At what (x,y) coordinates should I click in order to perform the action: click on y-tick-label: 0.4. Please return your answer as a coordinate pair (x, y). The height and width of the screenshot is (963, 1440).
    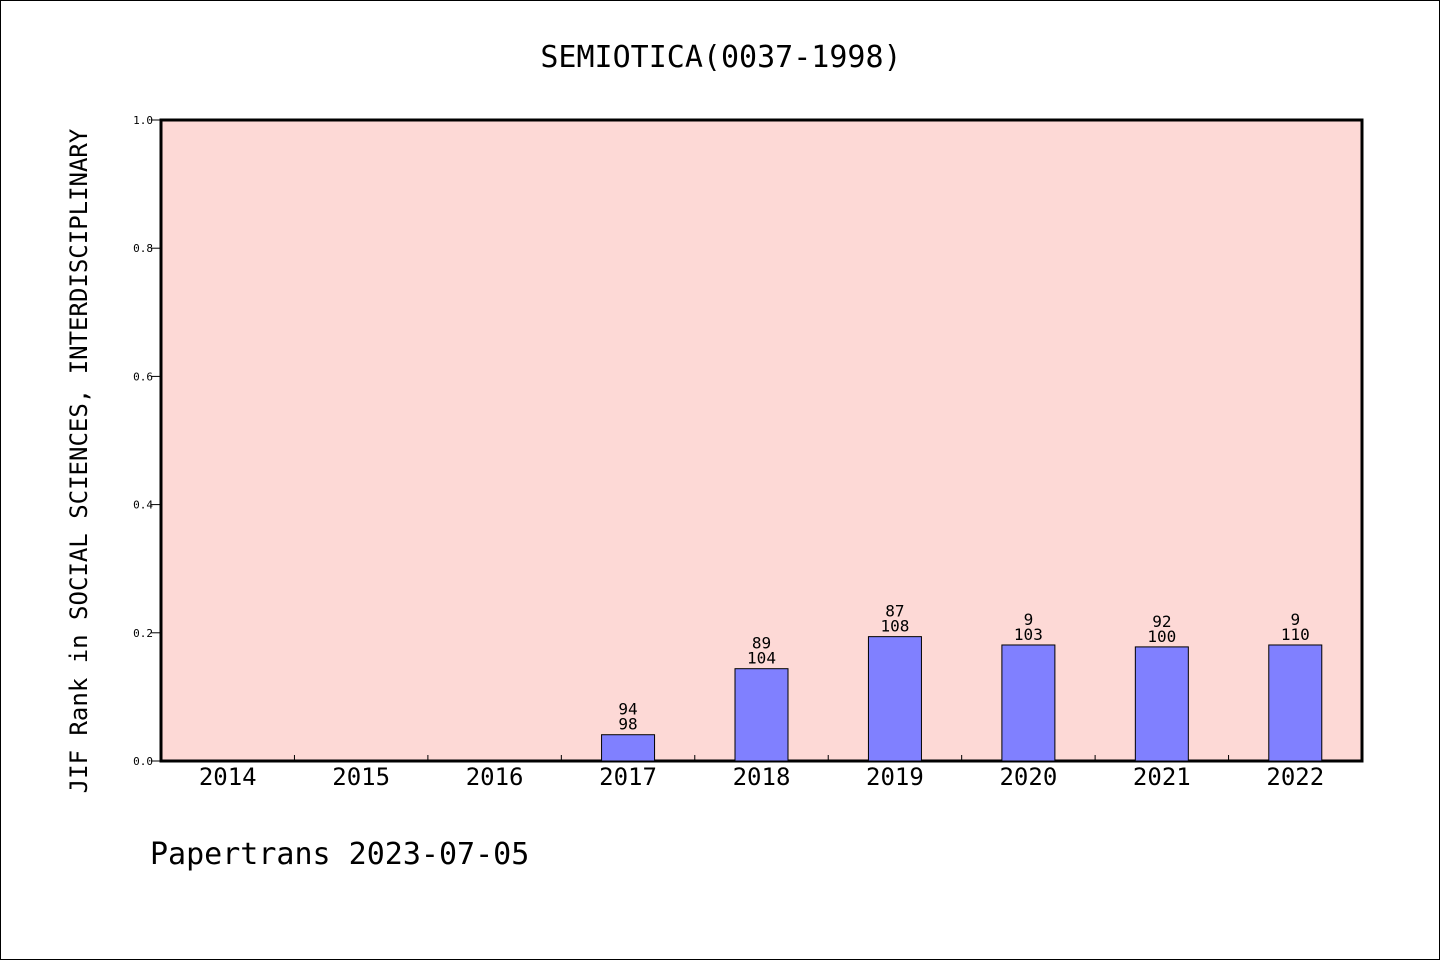
    Looking at the image, I should click on (143, 505).